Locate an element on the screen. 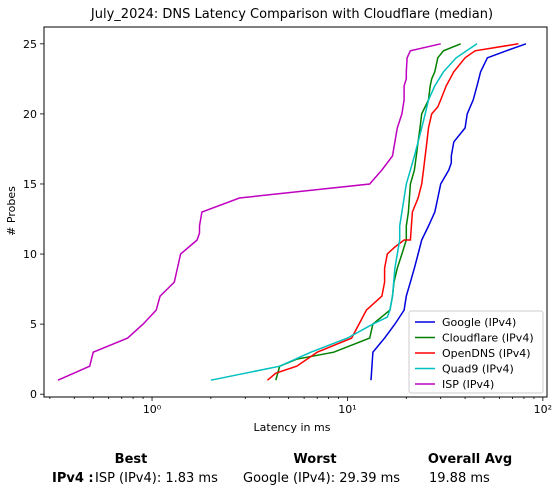 This screenshot has width=554, height=496. x-tick-label: 10² is located at coordinates (543, 409).